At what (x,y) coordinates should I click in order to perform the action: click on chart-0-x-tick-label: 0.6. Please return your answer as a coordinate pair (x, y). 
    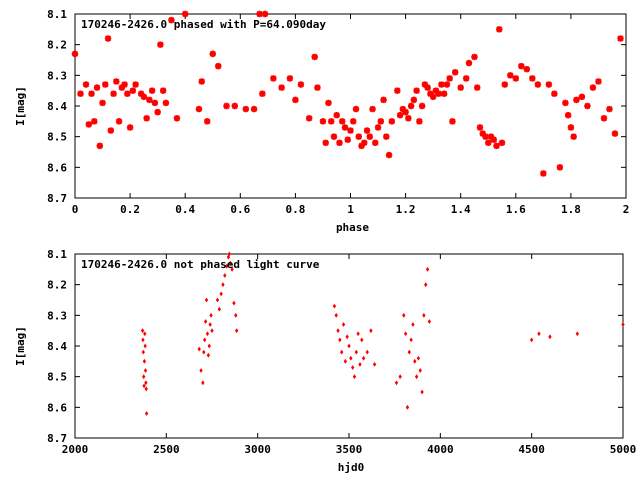
    Looking at the image, I should click on (240, 209).